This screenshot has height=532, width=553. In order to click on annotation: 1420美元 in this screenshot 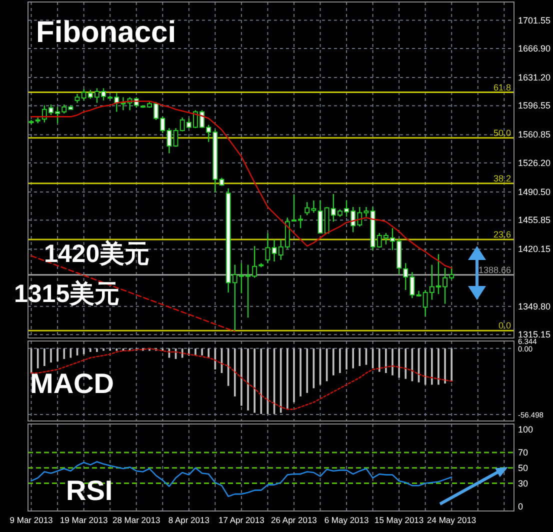, I will do `click(97, 254)`.